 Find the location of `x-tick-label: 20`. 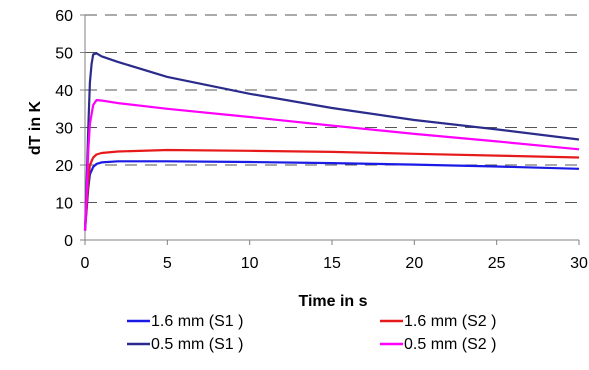

x-tick-label: 20 is located at coordinates (414, 263).